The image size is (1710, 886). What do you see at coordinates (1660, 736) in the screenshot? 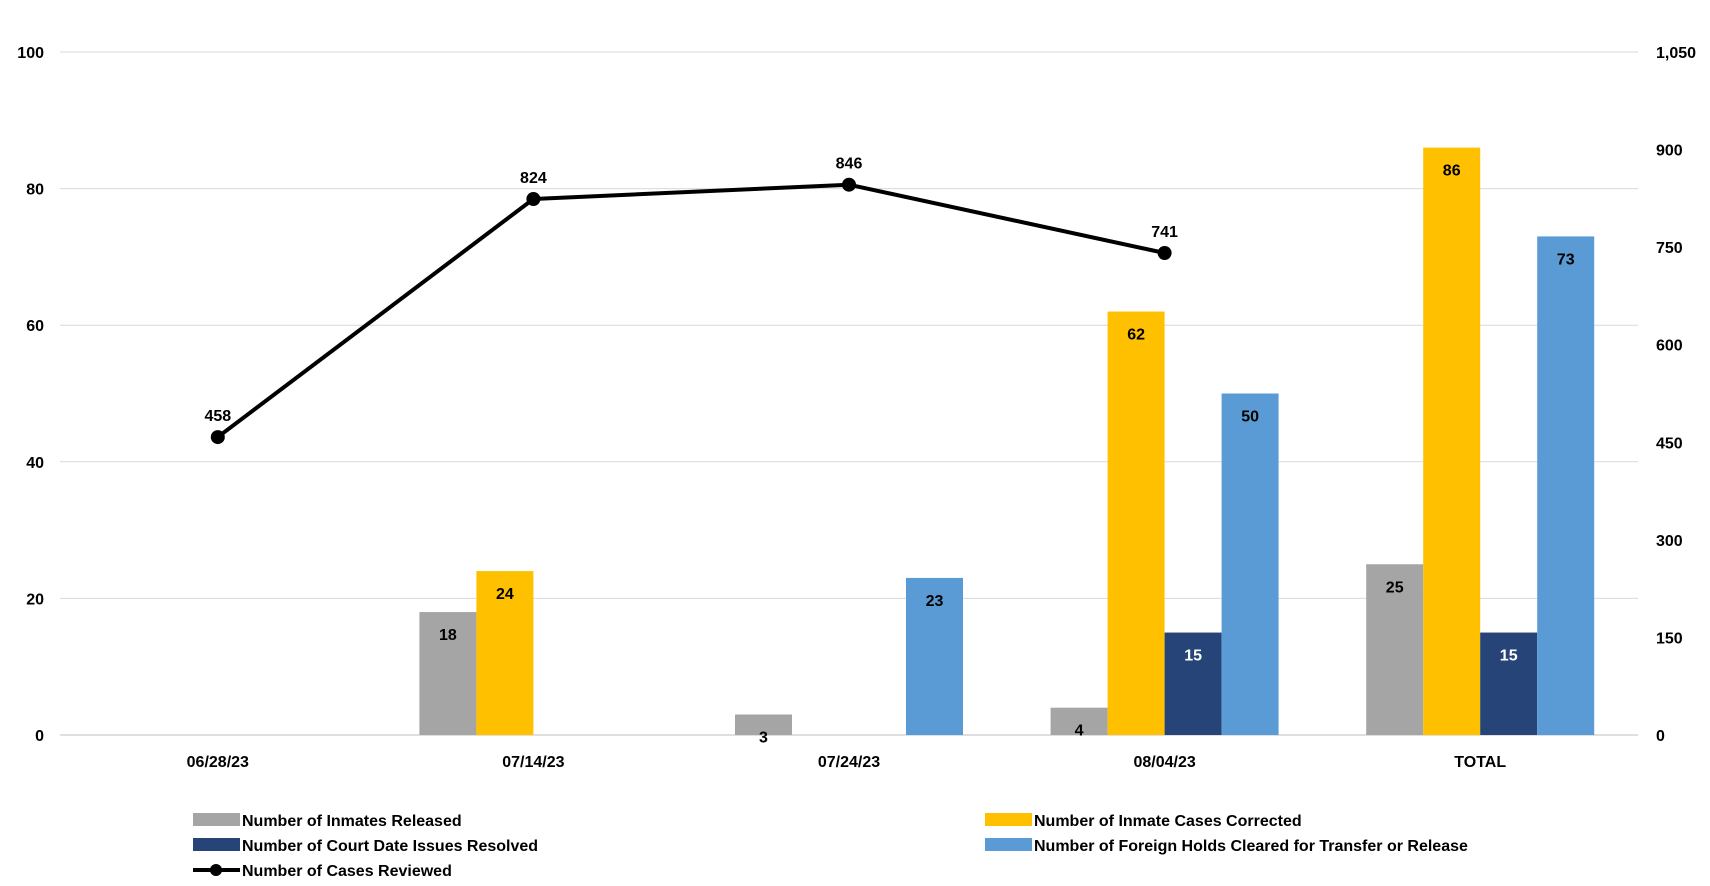
I see `y-right-tick-label: 0` at bounding box center [1660, 736].